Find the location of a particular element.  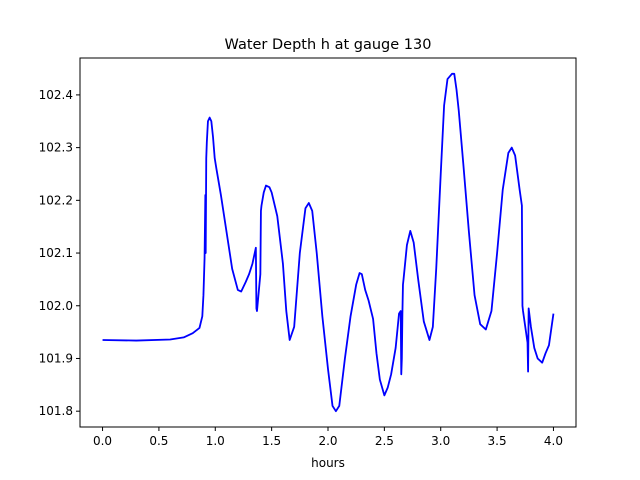

y-tick-label: 102.3 is located at coordinates (56, 148).